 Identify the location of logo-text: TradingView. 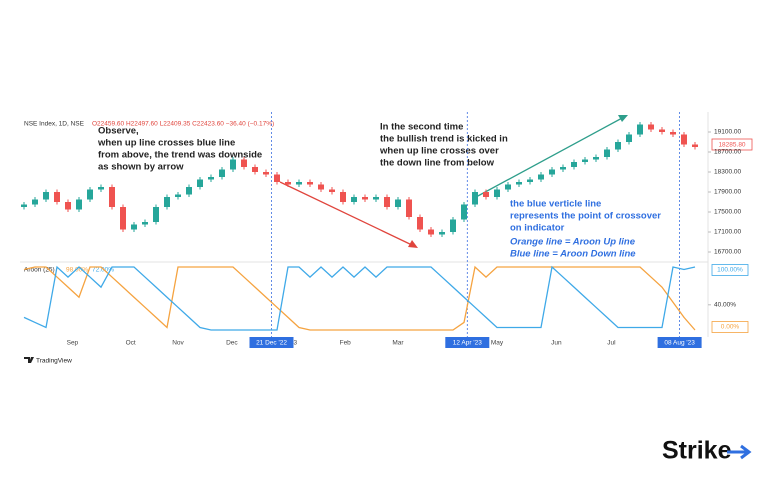
(54, 361).